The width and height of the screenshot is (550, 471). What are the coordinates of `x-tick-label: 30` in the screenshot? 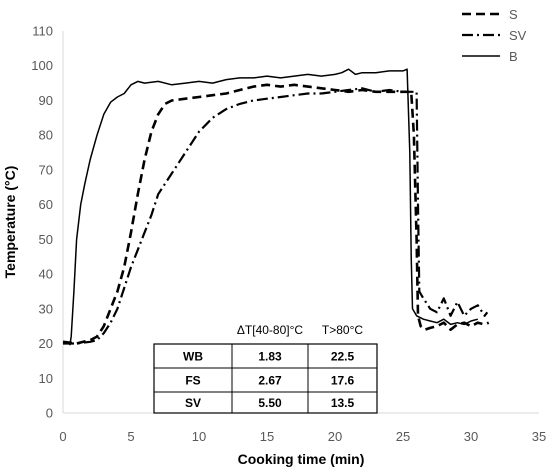 It's located at (471, 436).